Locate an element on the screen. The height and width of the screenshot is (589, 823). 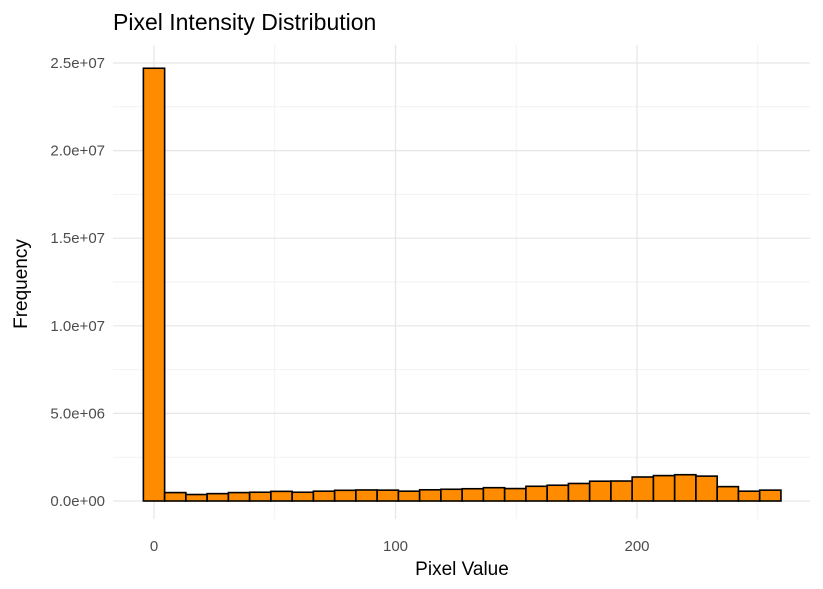
y-tick-label: 5.0e+06 is located at coordinates (77, 413).